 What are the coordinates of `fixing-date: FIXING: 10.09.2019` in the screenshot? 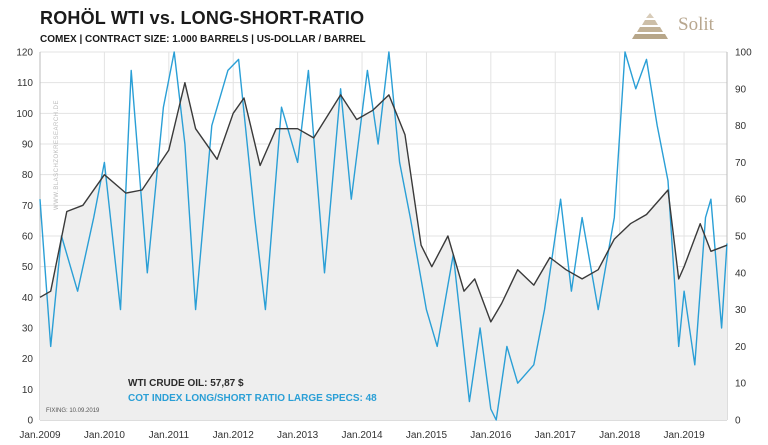 It's located at (73, 411).